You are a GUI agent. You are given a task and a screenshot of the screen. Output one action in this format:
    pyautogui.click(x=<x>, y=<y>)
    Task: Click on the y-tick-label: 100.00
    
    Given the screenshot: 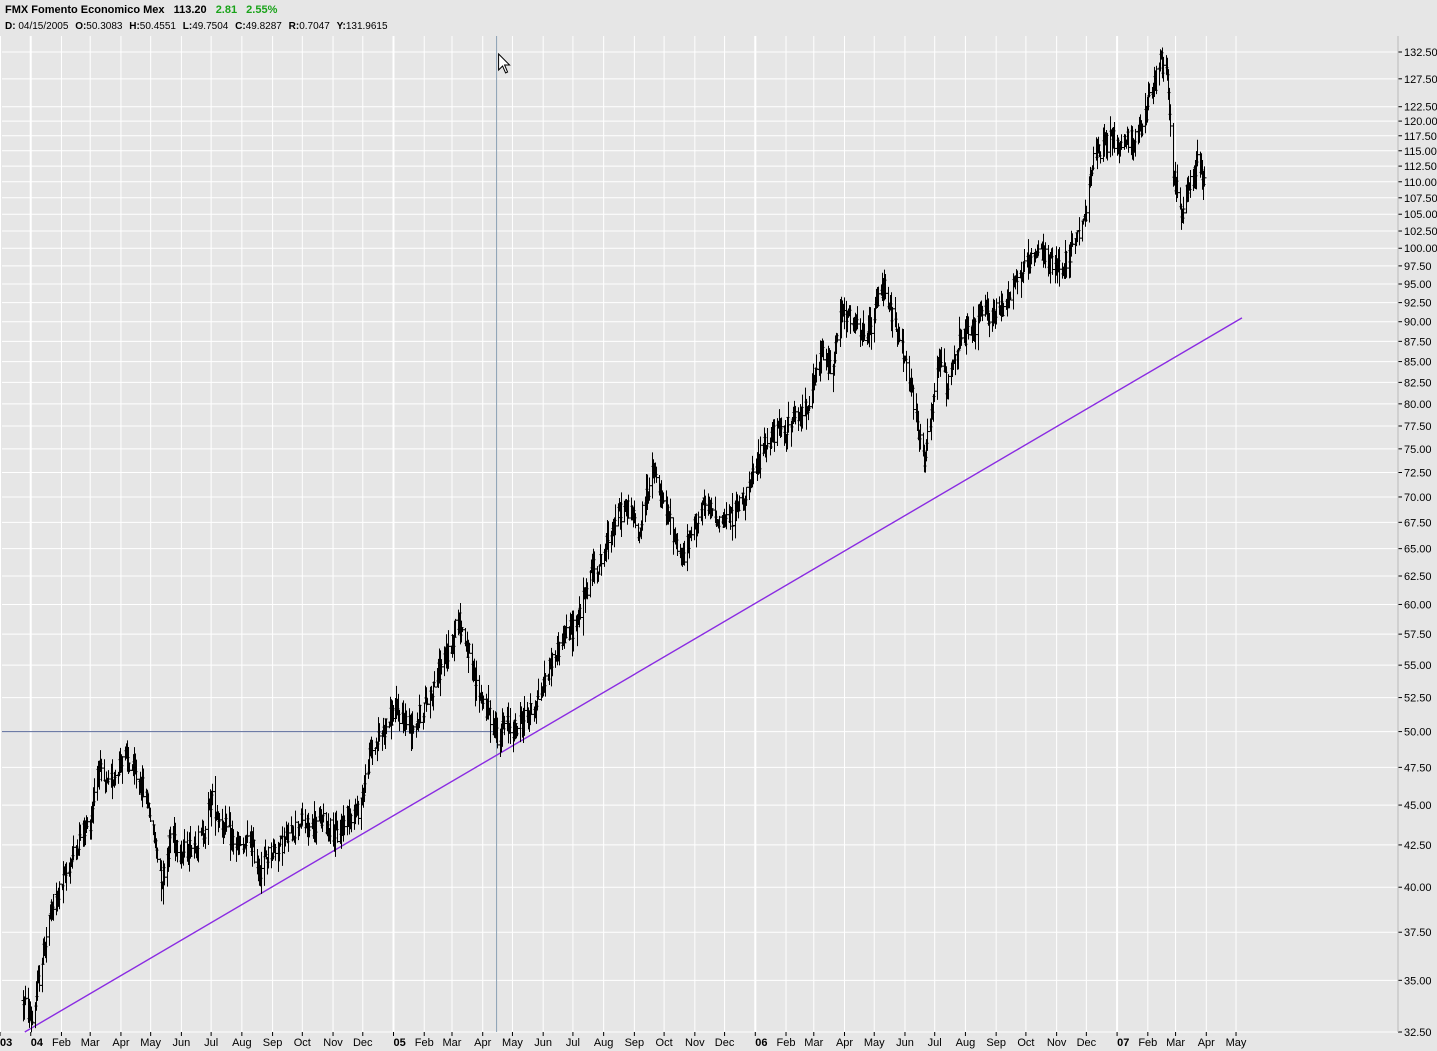 What is the action you would take?
    pyautogui.click(x=1420, y=249)
    